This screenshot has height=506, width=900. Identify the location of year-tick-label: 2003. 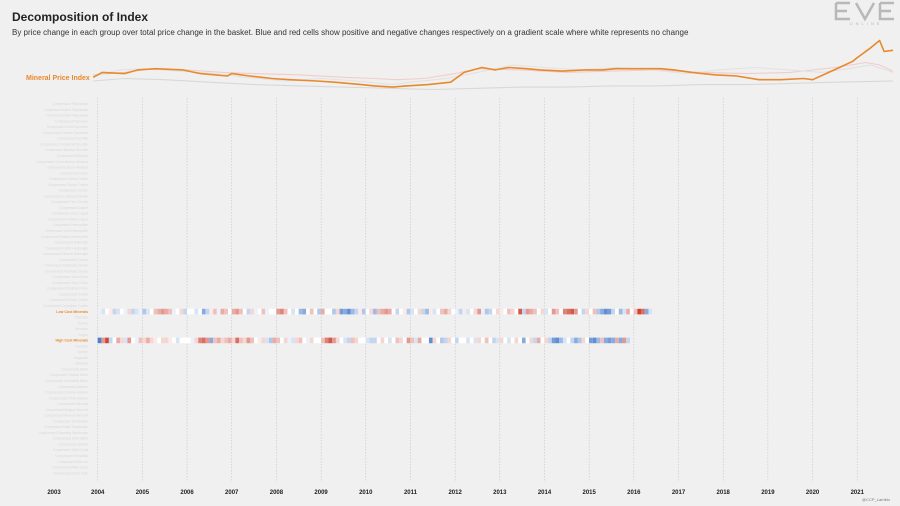
(54, 493).